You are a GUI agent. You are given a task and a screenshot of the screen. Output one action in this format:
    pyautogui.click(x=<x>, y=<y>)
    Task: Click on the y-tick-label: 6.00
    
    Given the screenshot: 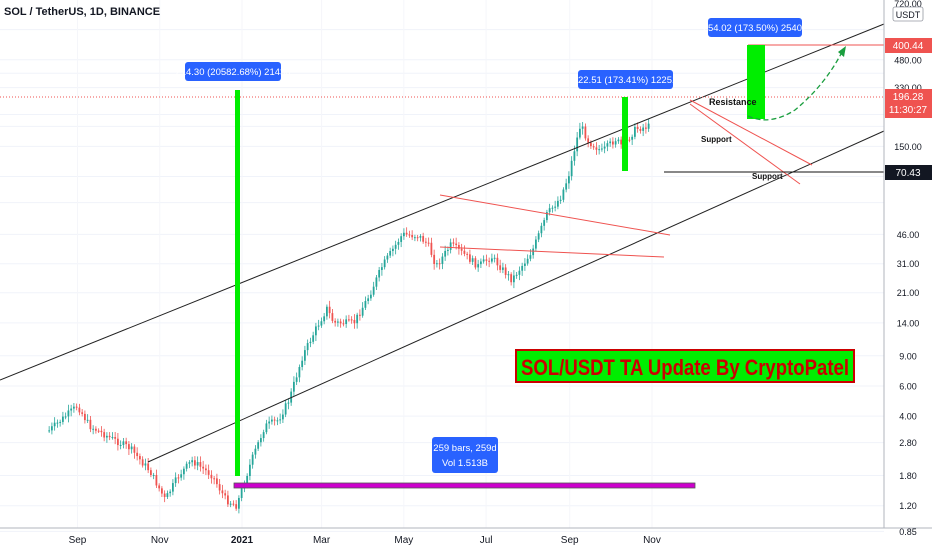 What is the action you would take?
    pyautogui.click(x=908, y=386)
    